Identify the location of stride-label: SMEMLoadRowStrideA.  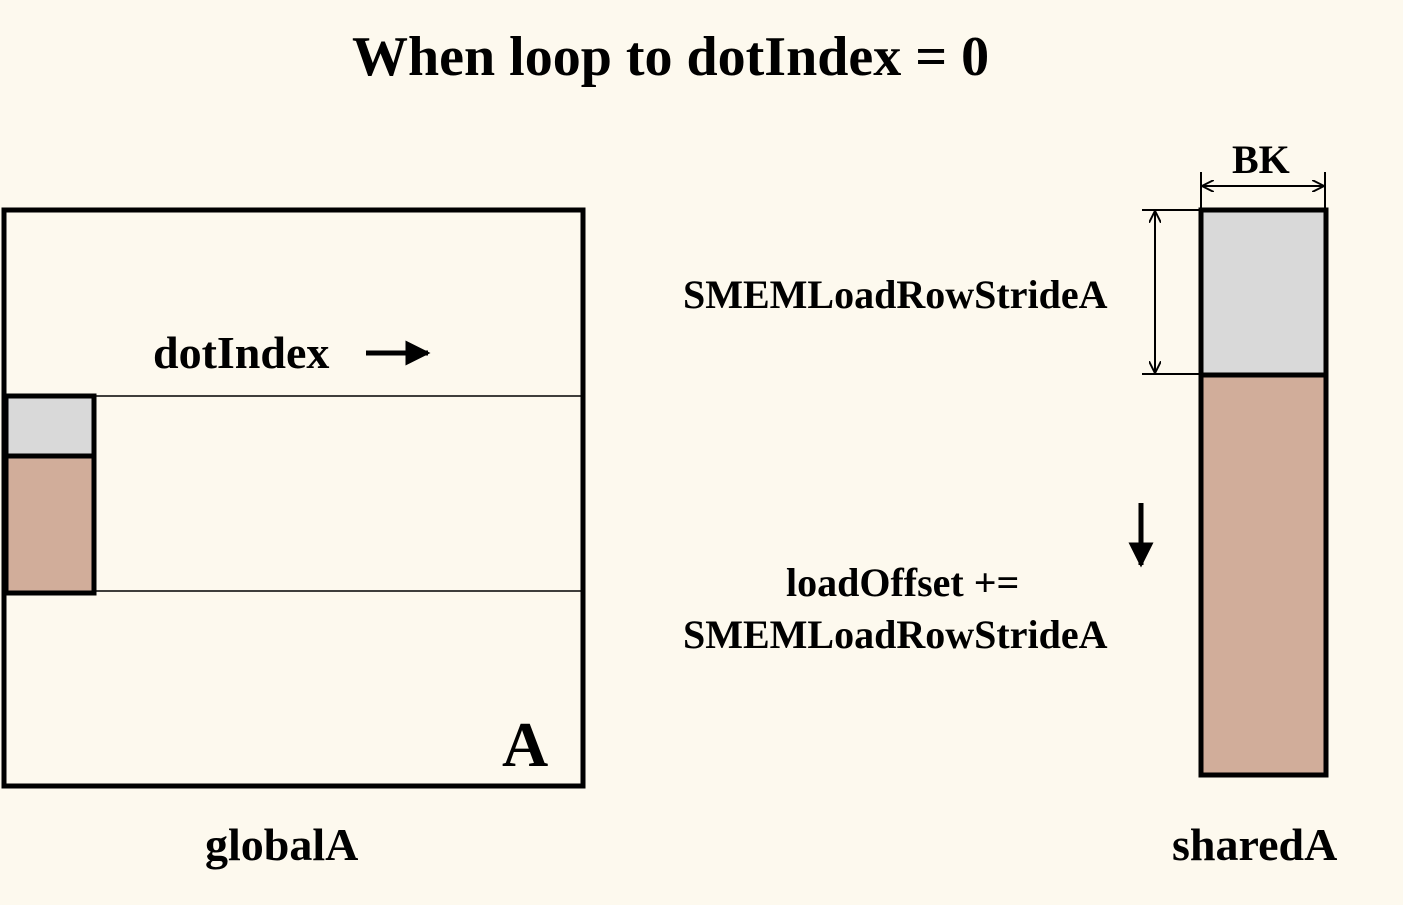
(895, 294).